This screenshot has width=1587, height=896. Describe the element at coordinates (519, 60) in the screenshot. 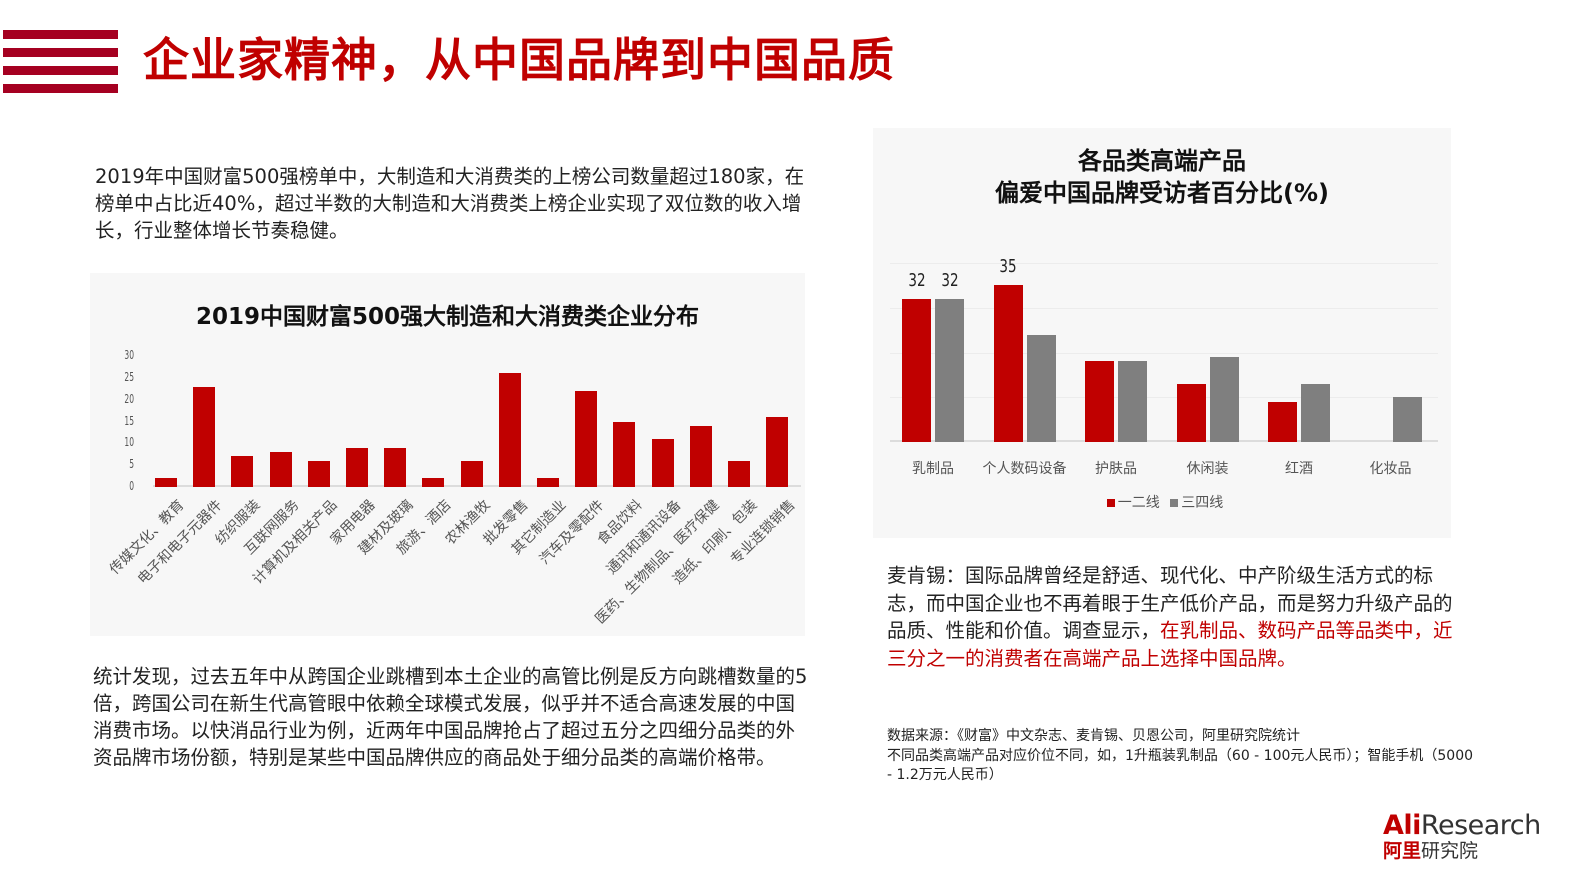

I see `page-title: 企业家精神，从中国品牌到中国品质` at that location.